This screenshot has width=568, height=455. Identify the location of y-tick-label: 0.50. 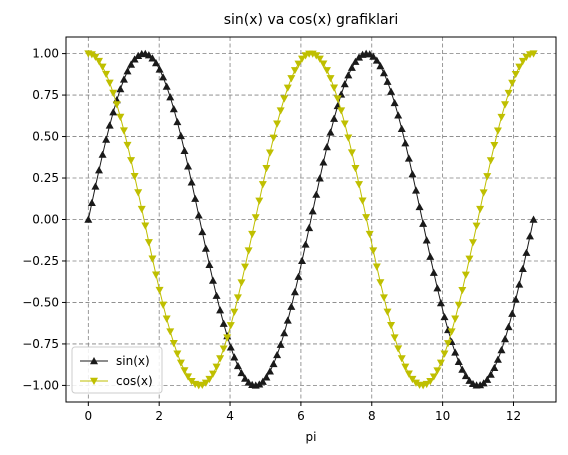
(45, 137).